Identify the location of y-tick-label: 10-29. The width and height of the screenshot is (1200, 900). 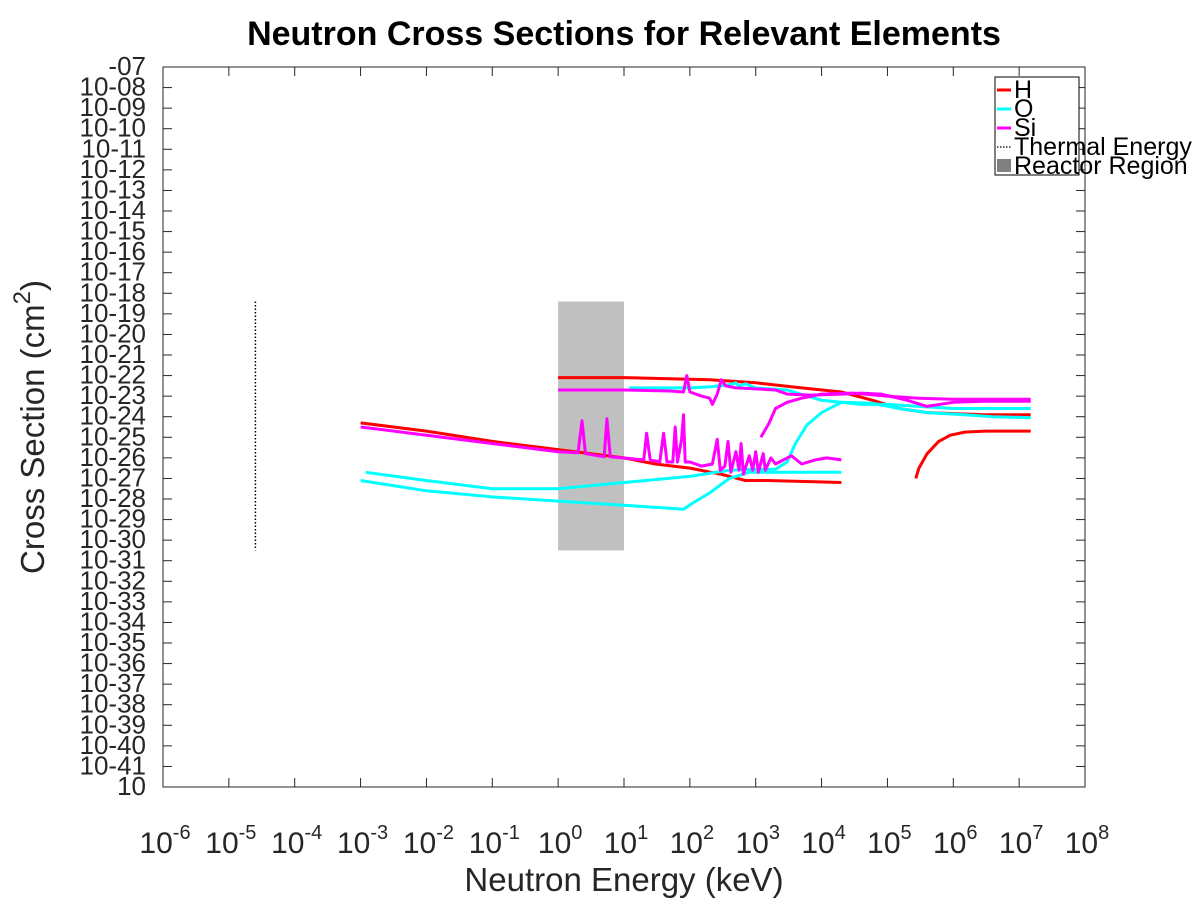
(113, 519).